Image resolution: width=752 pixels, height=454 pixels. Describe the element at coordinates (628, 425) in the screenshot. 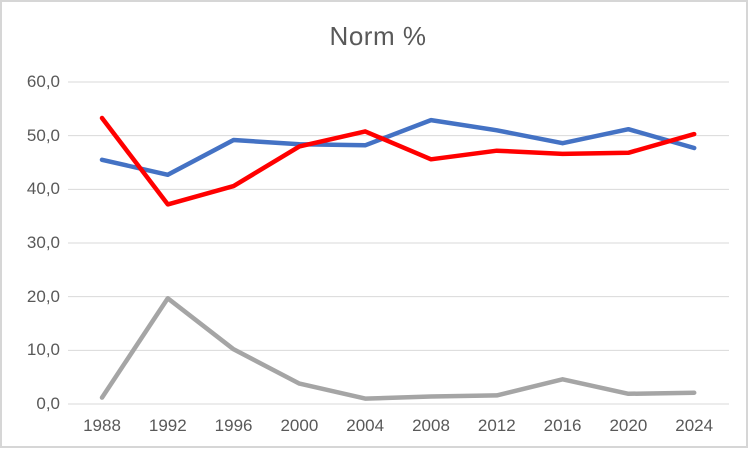

I see `x-axis-tick-label: 2020` at that location.